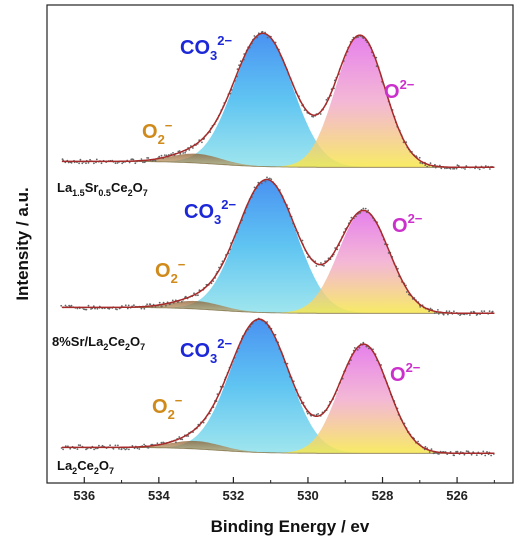 This screenshot has width=521, height=550. I want to click on o2-label: O2−, so click(407, 224).